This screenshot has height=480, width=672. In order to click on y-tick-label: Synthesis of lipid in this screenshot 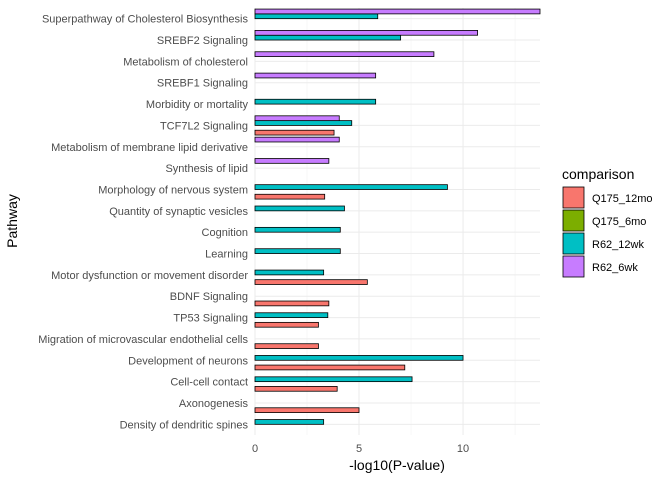, I will do `click(206, 169)`.